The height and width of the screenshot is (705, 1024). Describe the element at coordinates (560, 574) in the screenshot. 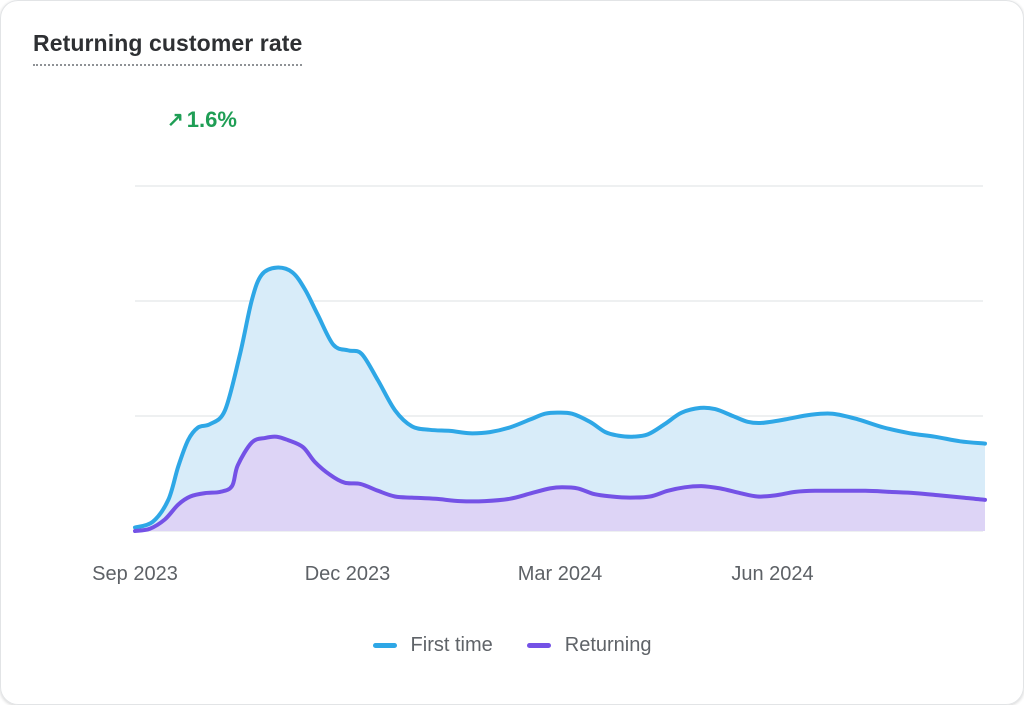

I see `x-axis-label: Mar 2024` at that location.